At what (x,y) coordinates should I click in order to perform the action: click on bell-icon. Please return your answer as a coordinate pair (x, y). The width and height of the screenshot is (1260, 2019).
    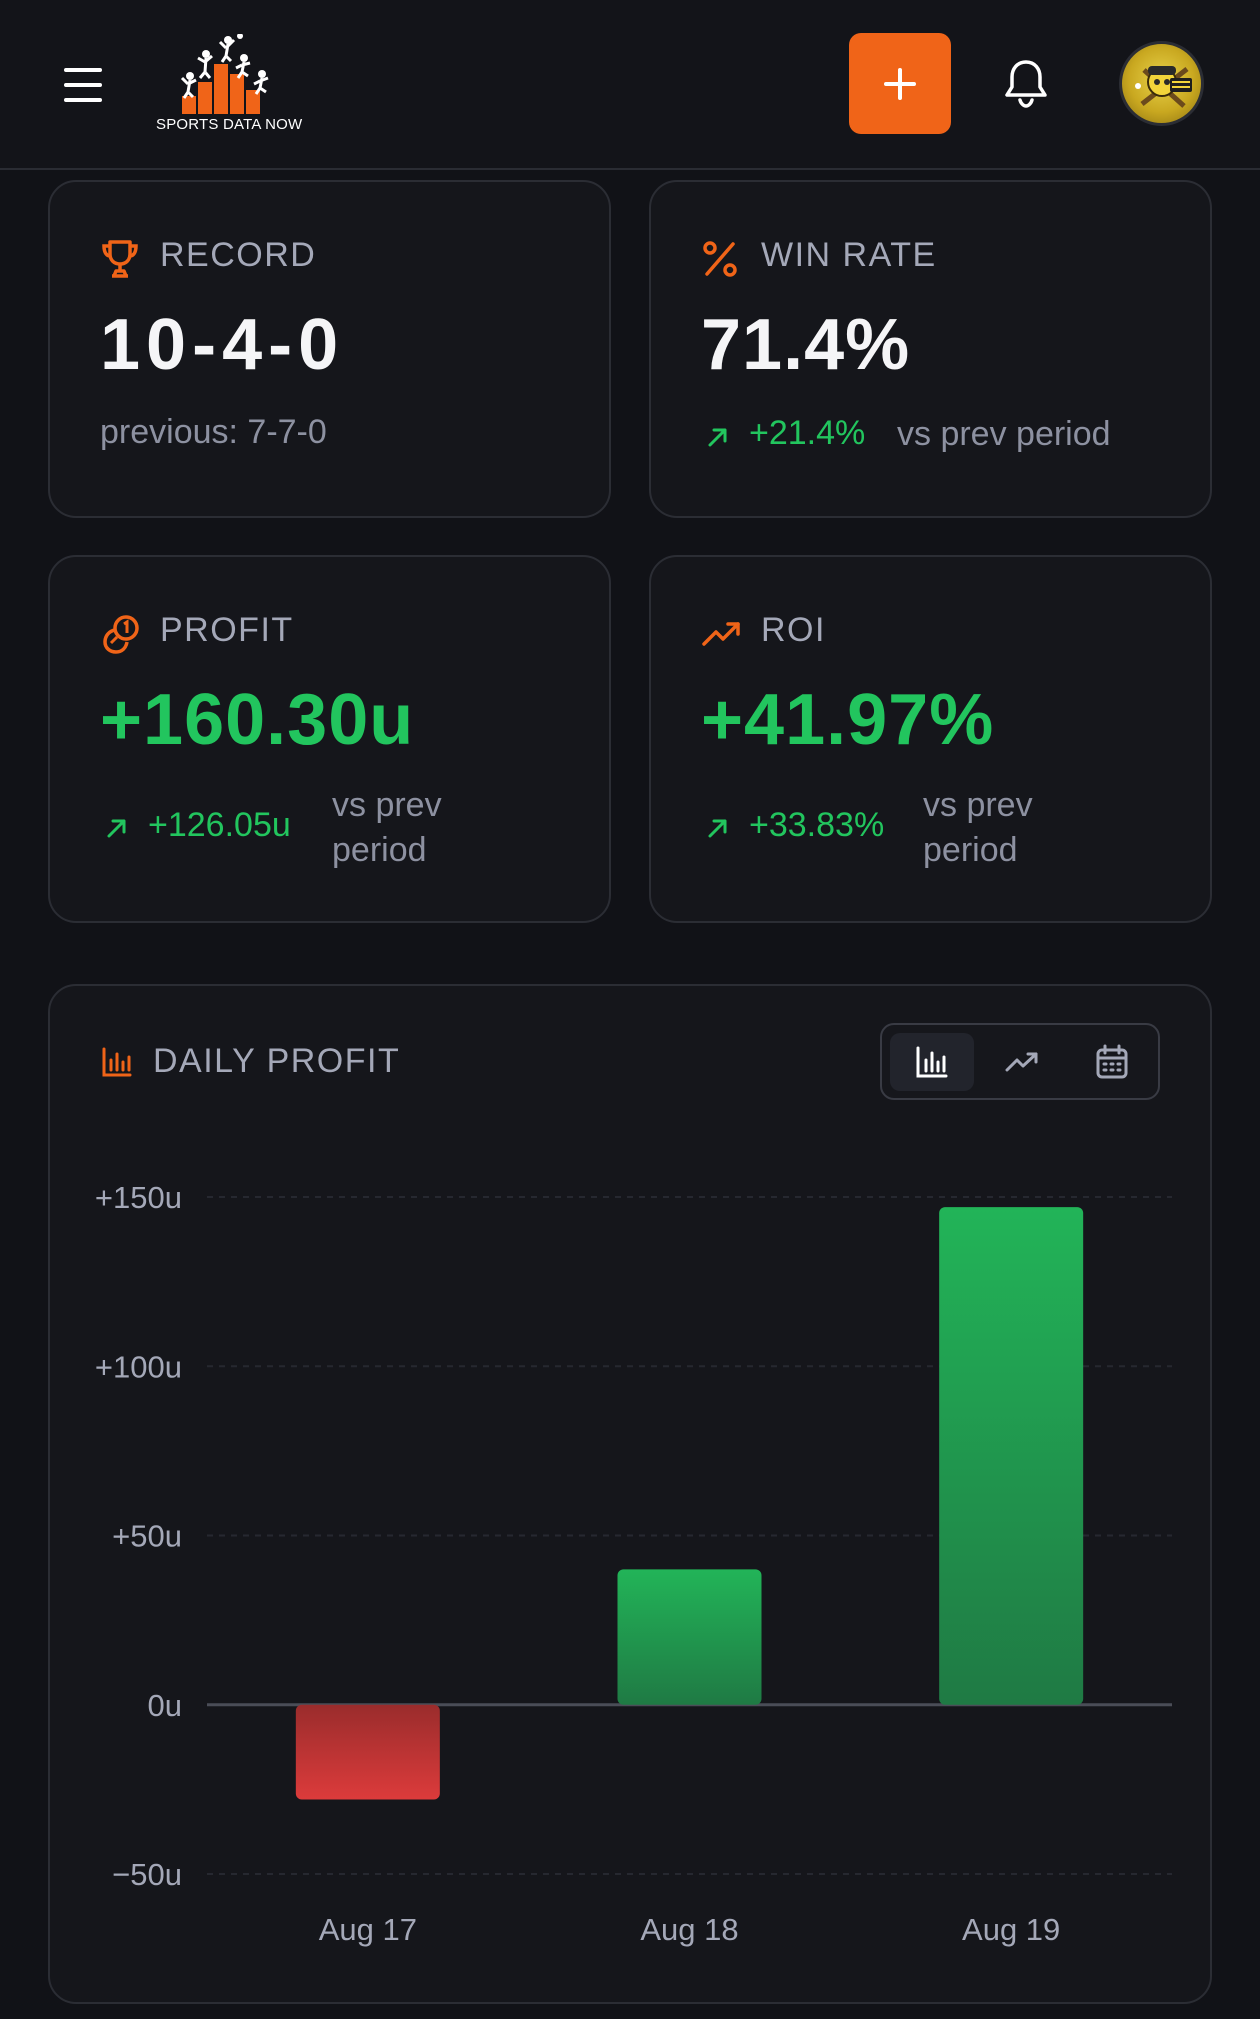
    Looking at the image, I should click on (1026, 84).